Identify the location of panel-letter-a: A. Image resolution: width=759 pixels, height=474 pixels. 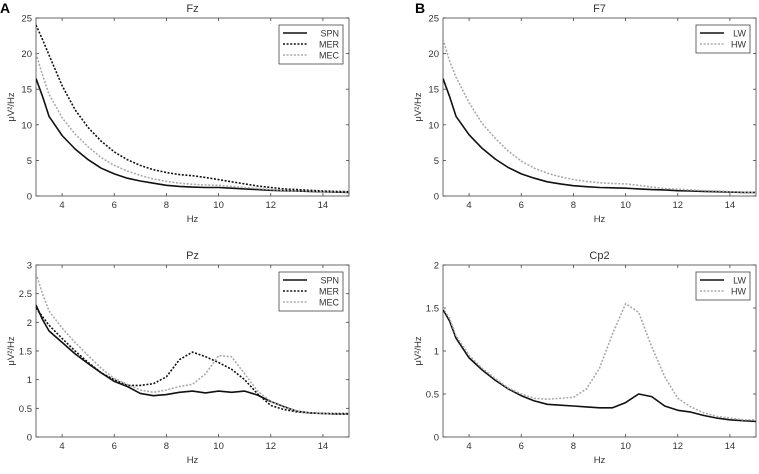
(5, 8).